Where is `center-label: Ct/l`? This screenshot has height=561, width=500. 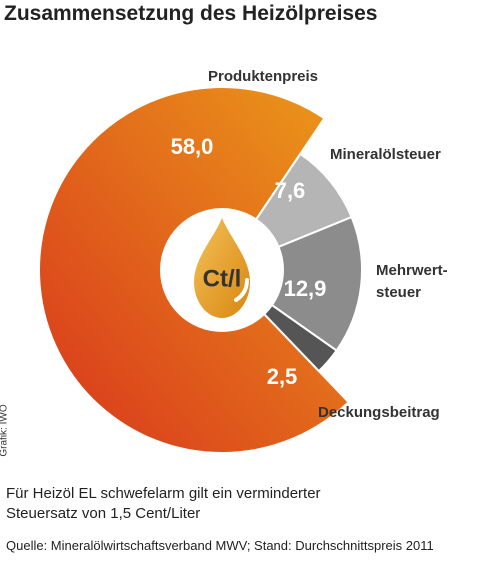
center-label: Ct/l is located at coordinates (222, 278).